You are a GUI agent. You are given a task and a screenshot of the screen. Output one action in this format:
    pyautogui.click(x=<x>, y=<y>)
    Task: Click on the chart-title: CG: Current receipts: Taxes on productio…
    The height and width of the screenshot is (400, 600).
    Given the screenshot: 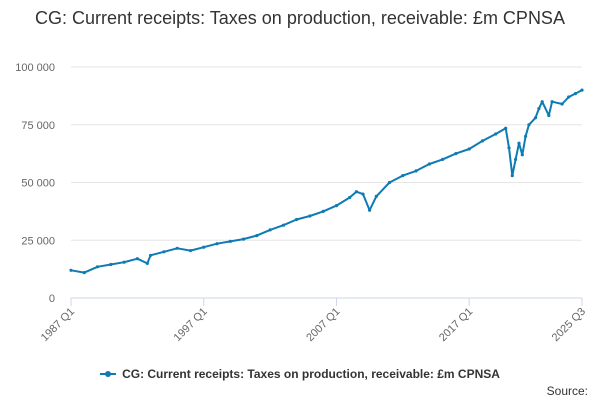 What is the action you would take?
    pyautogui.click(x=300, y=18)
    